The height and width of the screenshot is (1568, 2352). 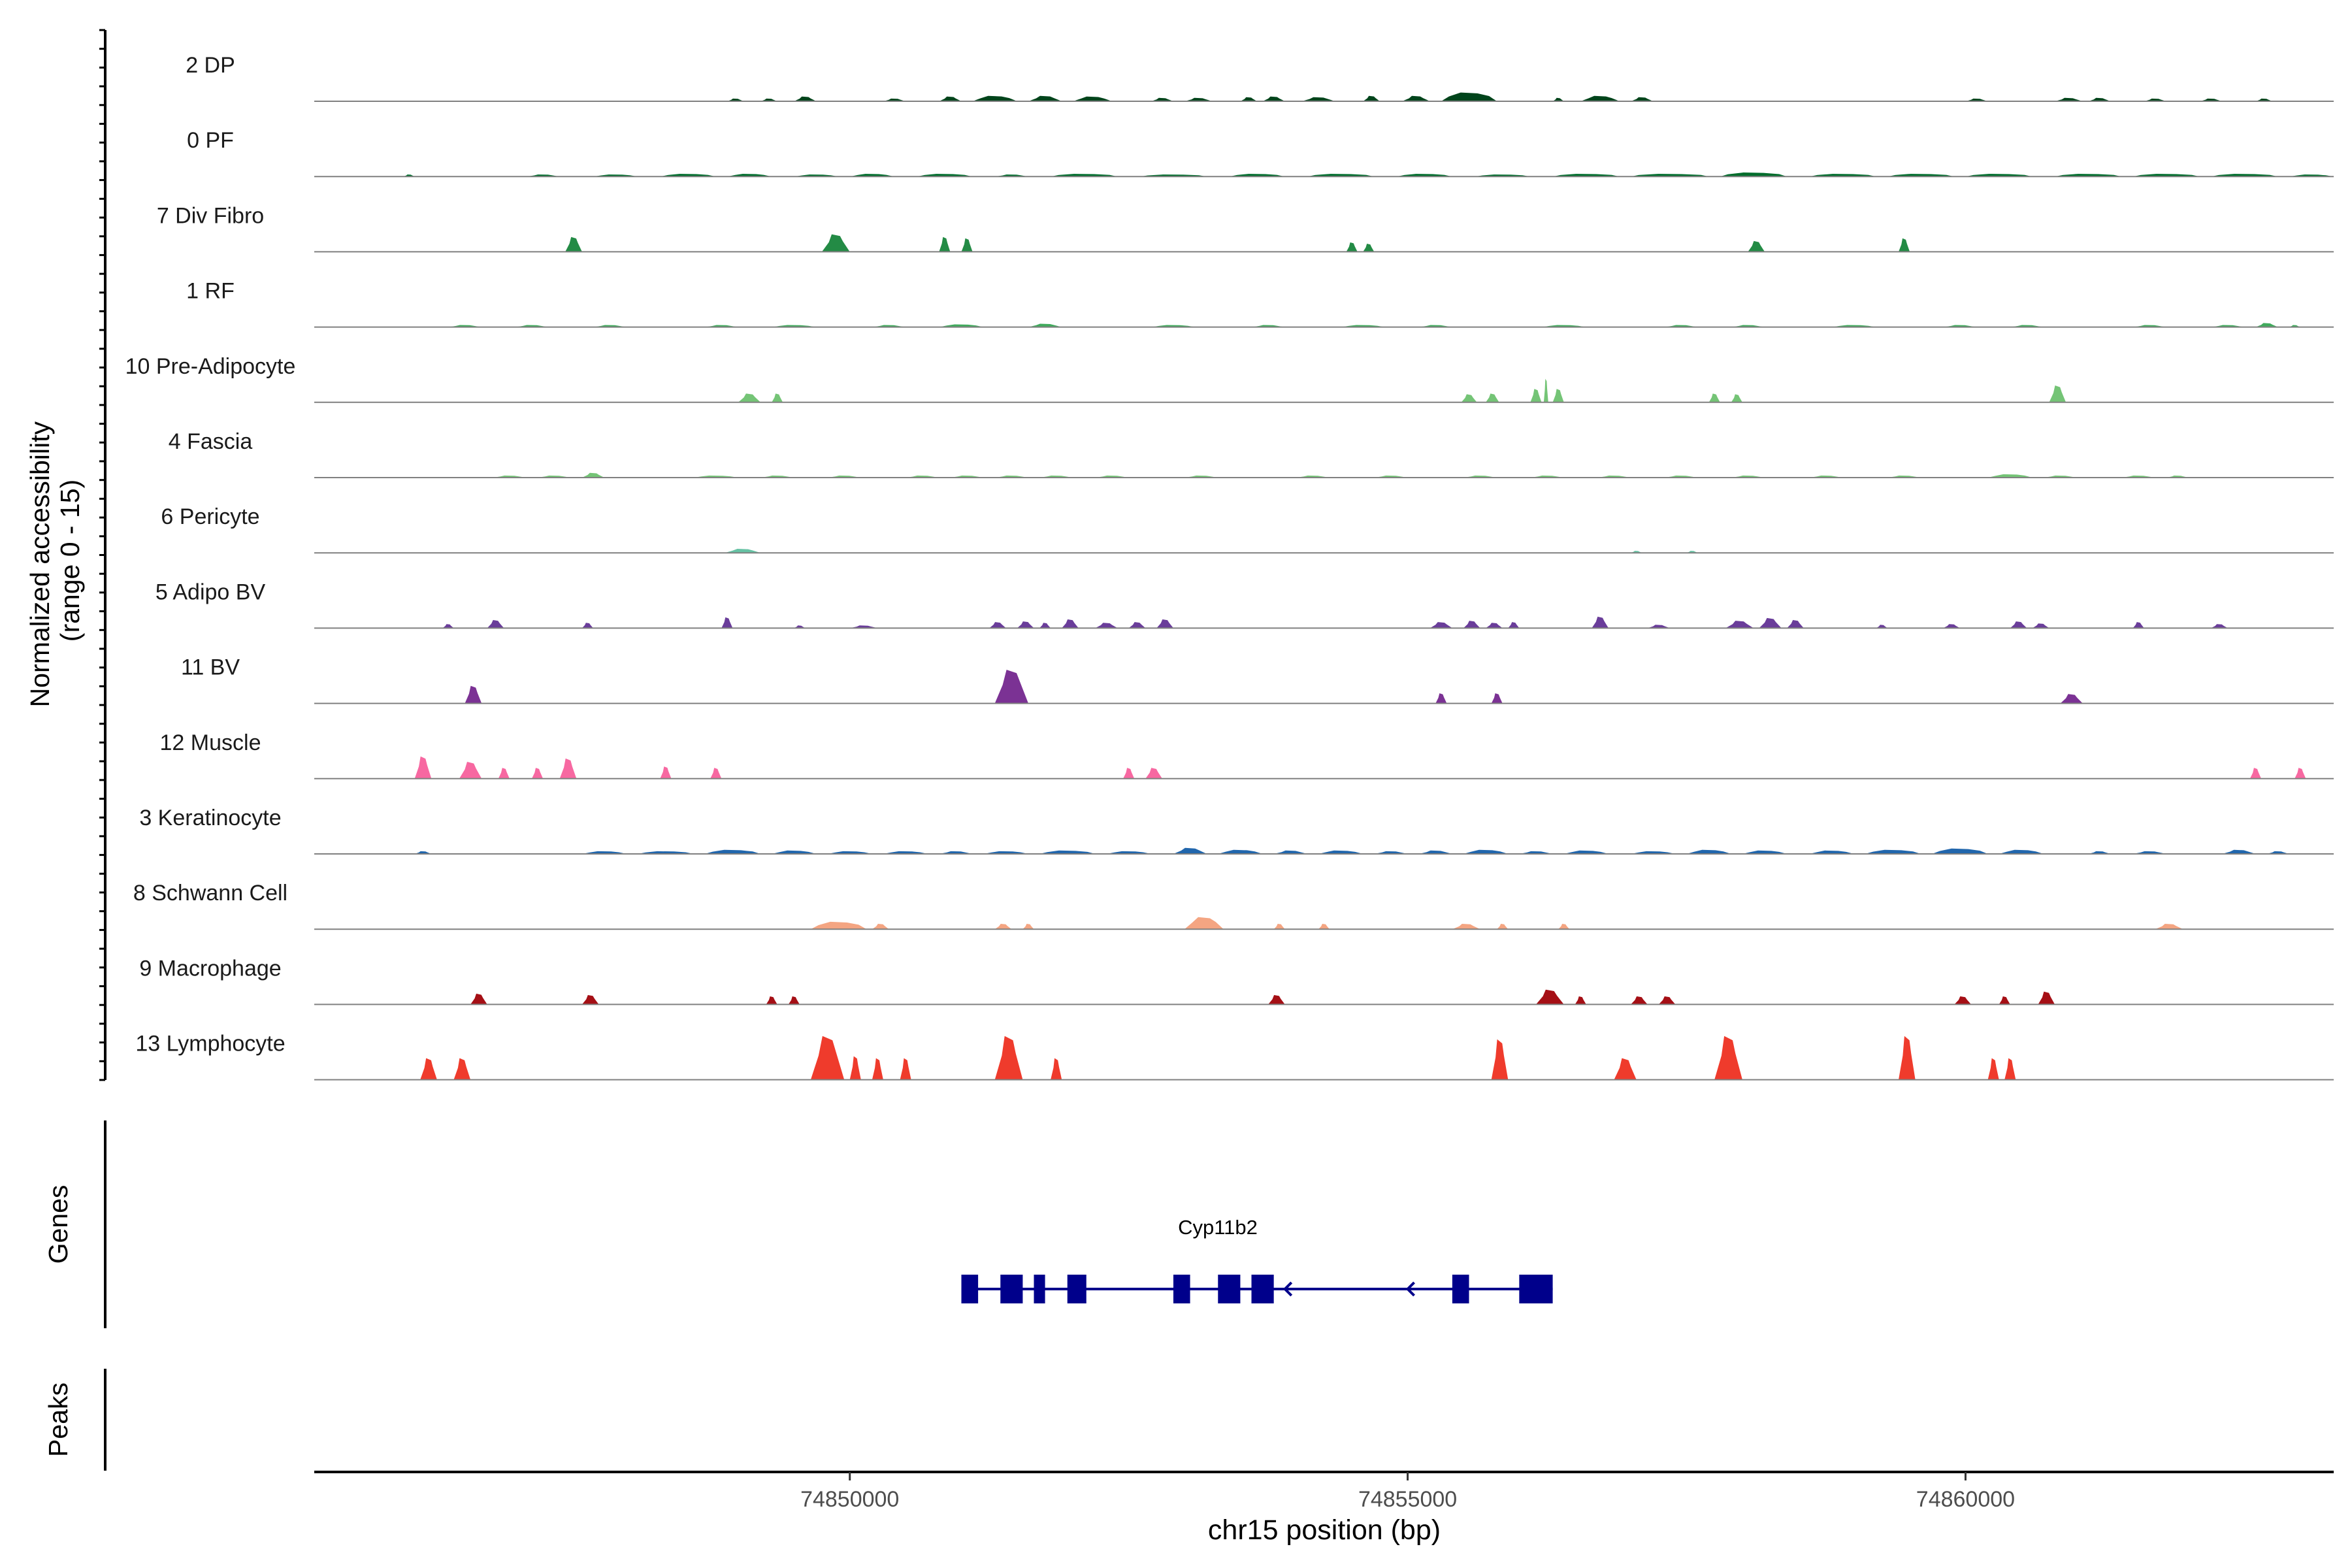 I want to click on genes-panel-label: Genes, so click(x=58, y=1224).